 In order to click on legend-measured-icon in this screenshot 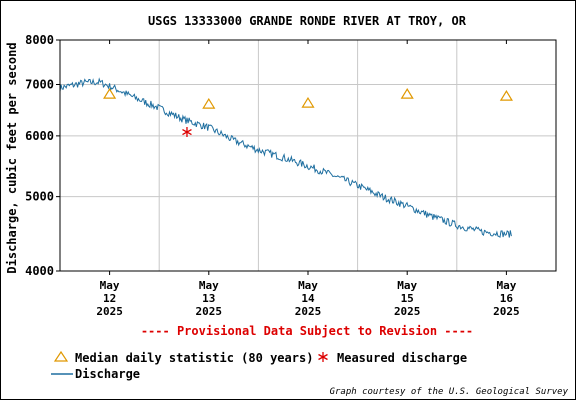, I will do `click(323, 357)`.